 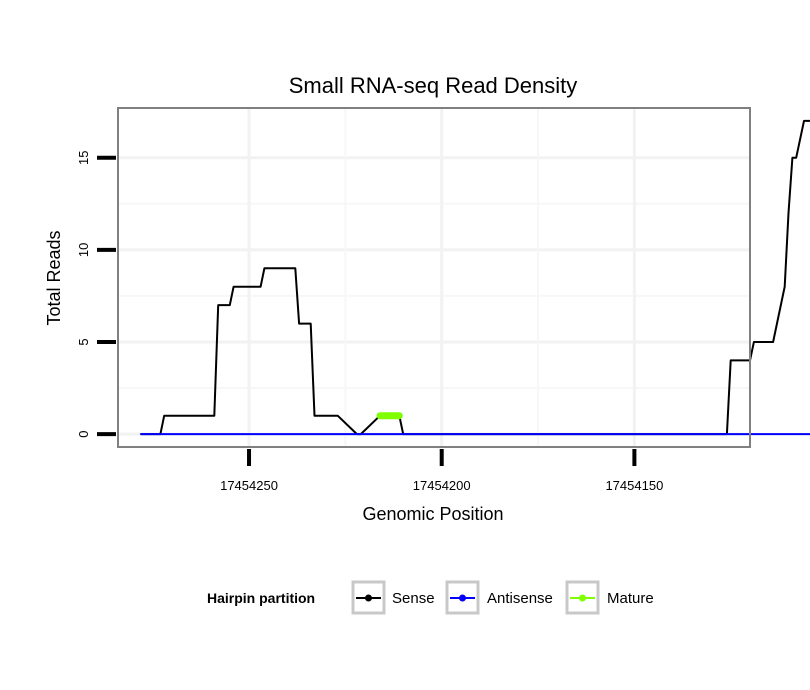 I want to click on y-tick-label: 15, so click(x=83, y=158).